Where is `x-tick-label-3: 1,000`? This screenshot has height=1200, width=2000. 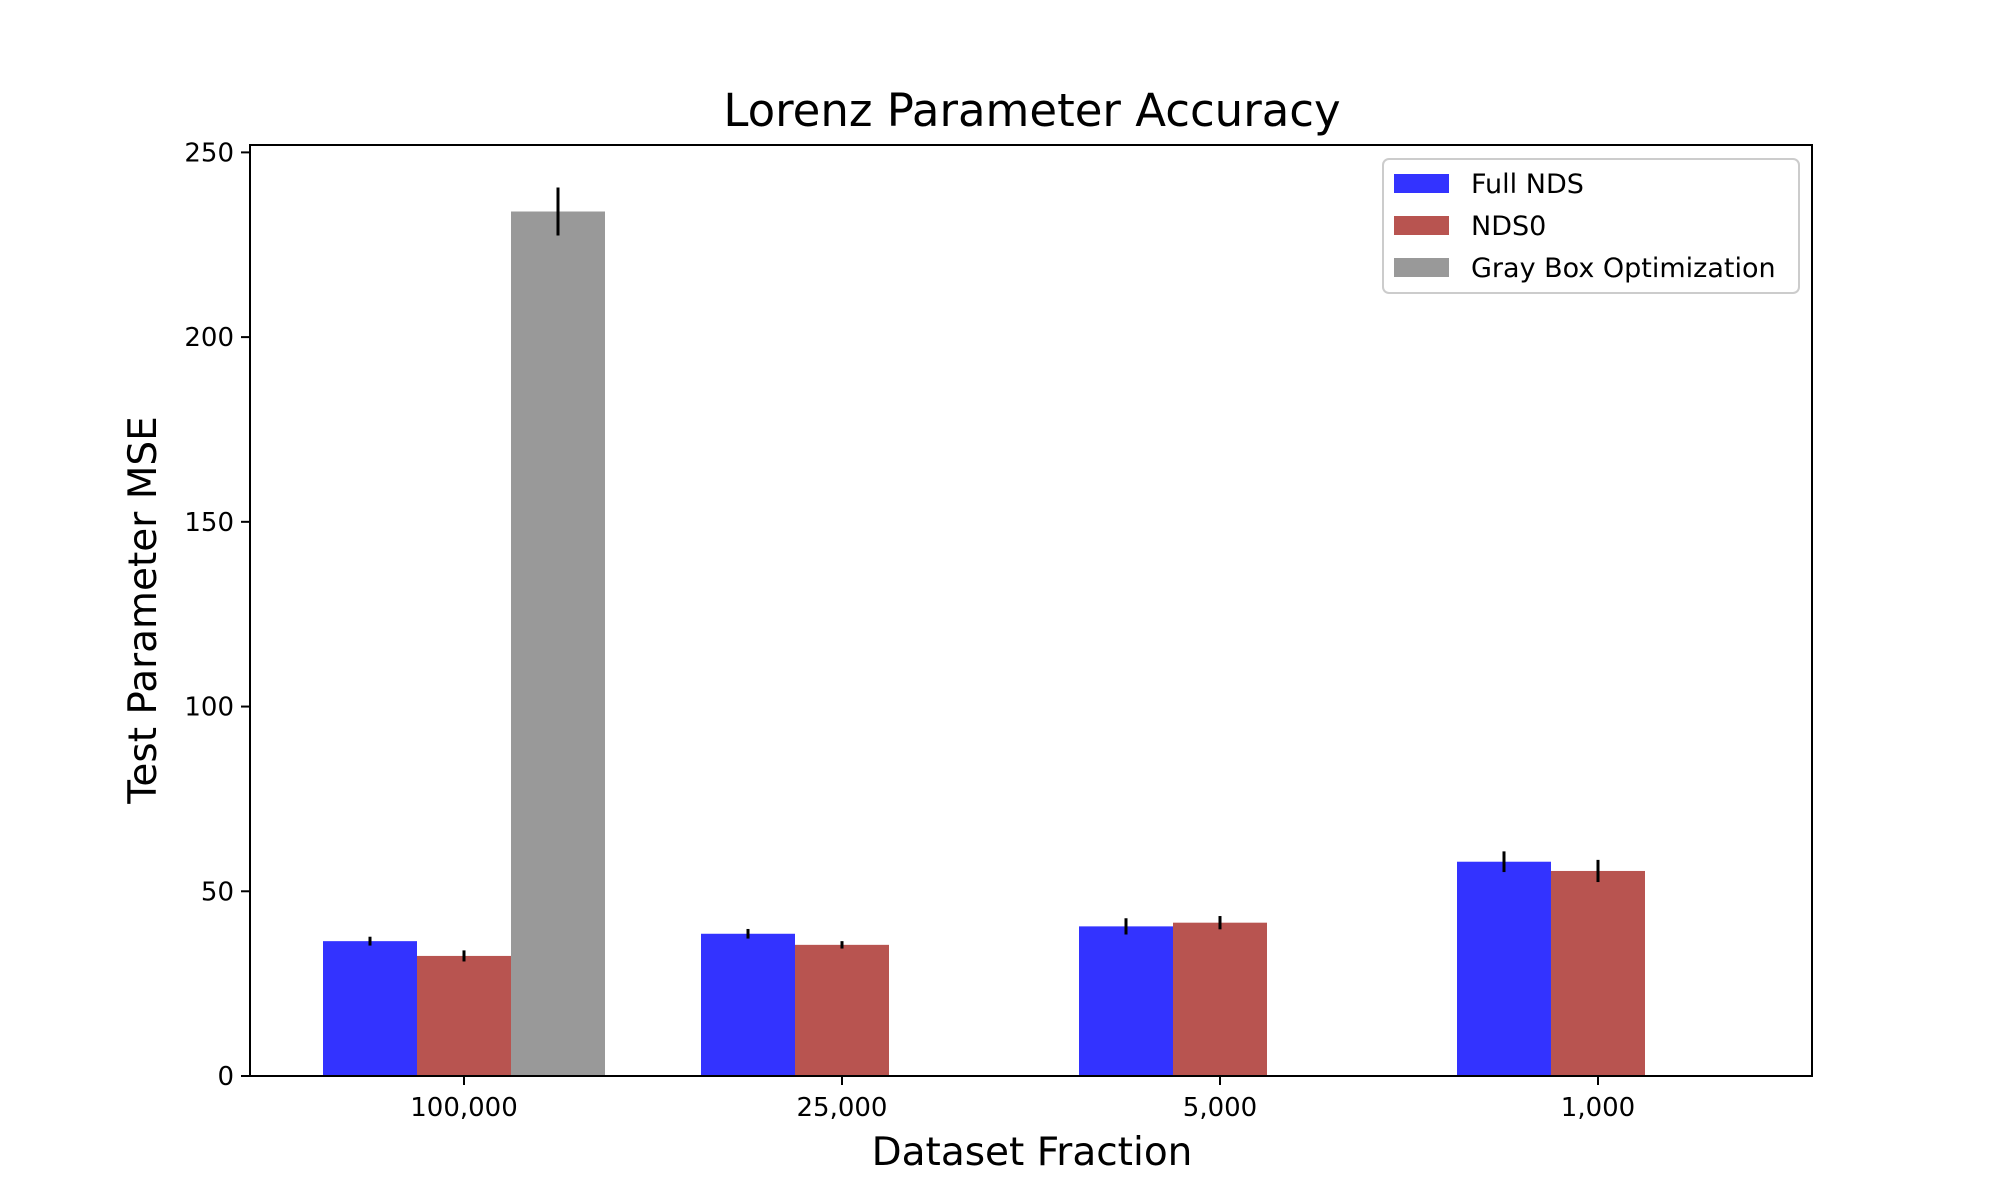
x-tick-label-3: 1,000 is located at coordinates (1598, 1108).